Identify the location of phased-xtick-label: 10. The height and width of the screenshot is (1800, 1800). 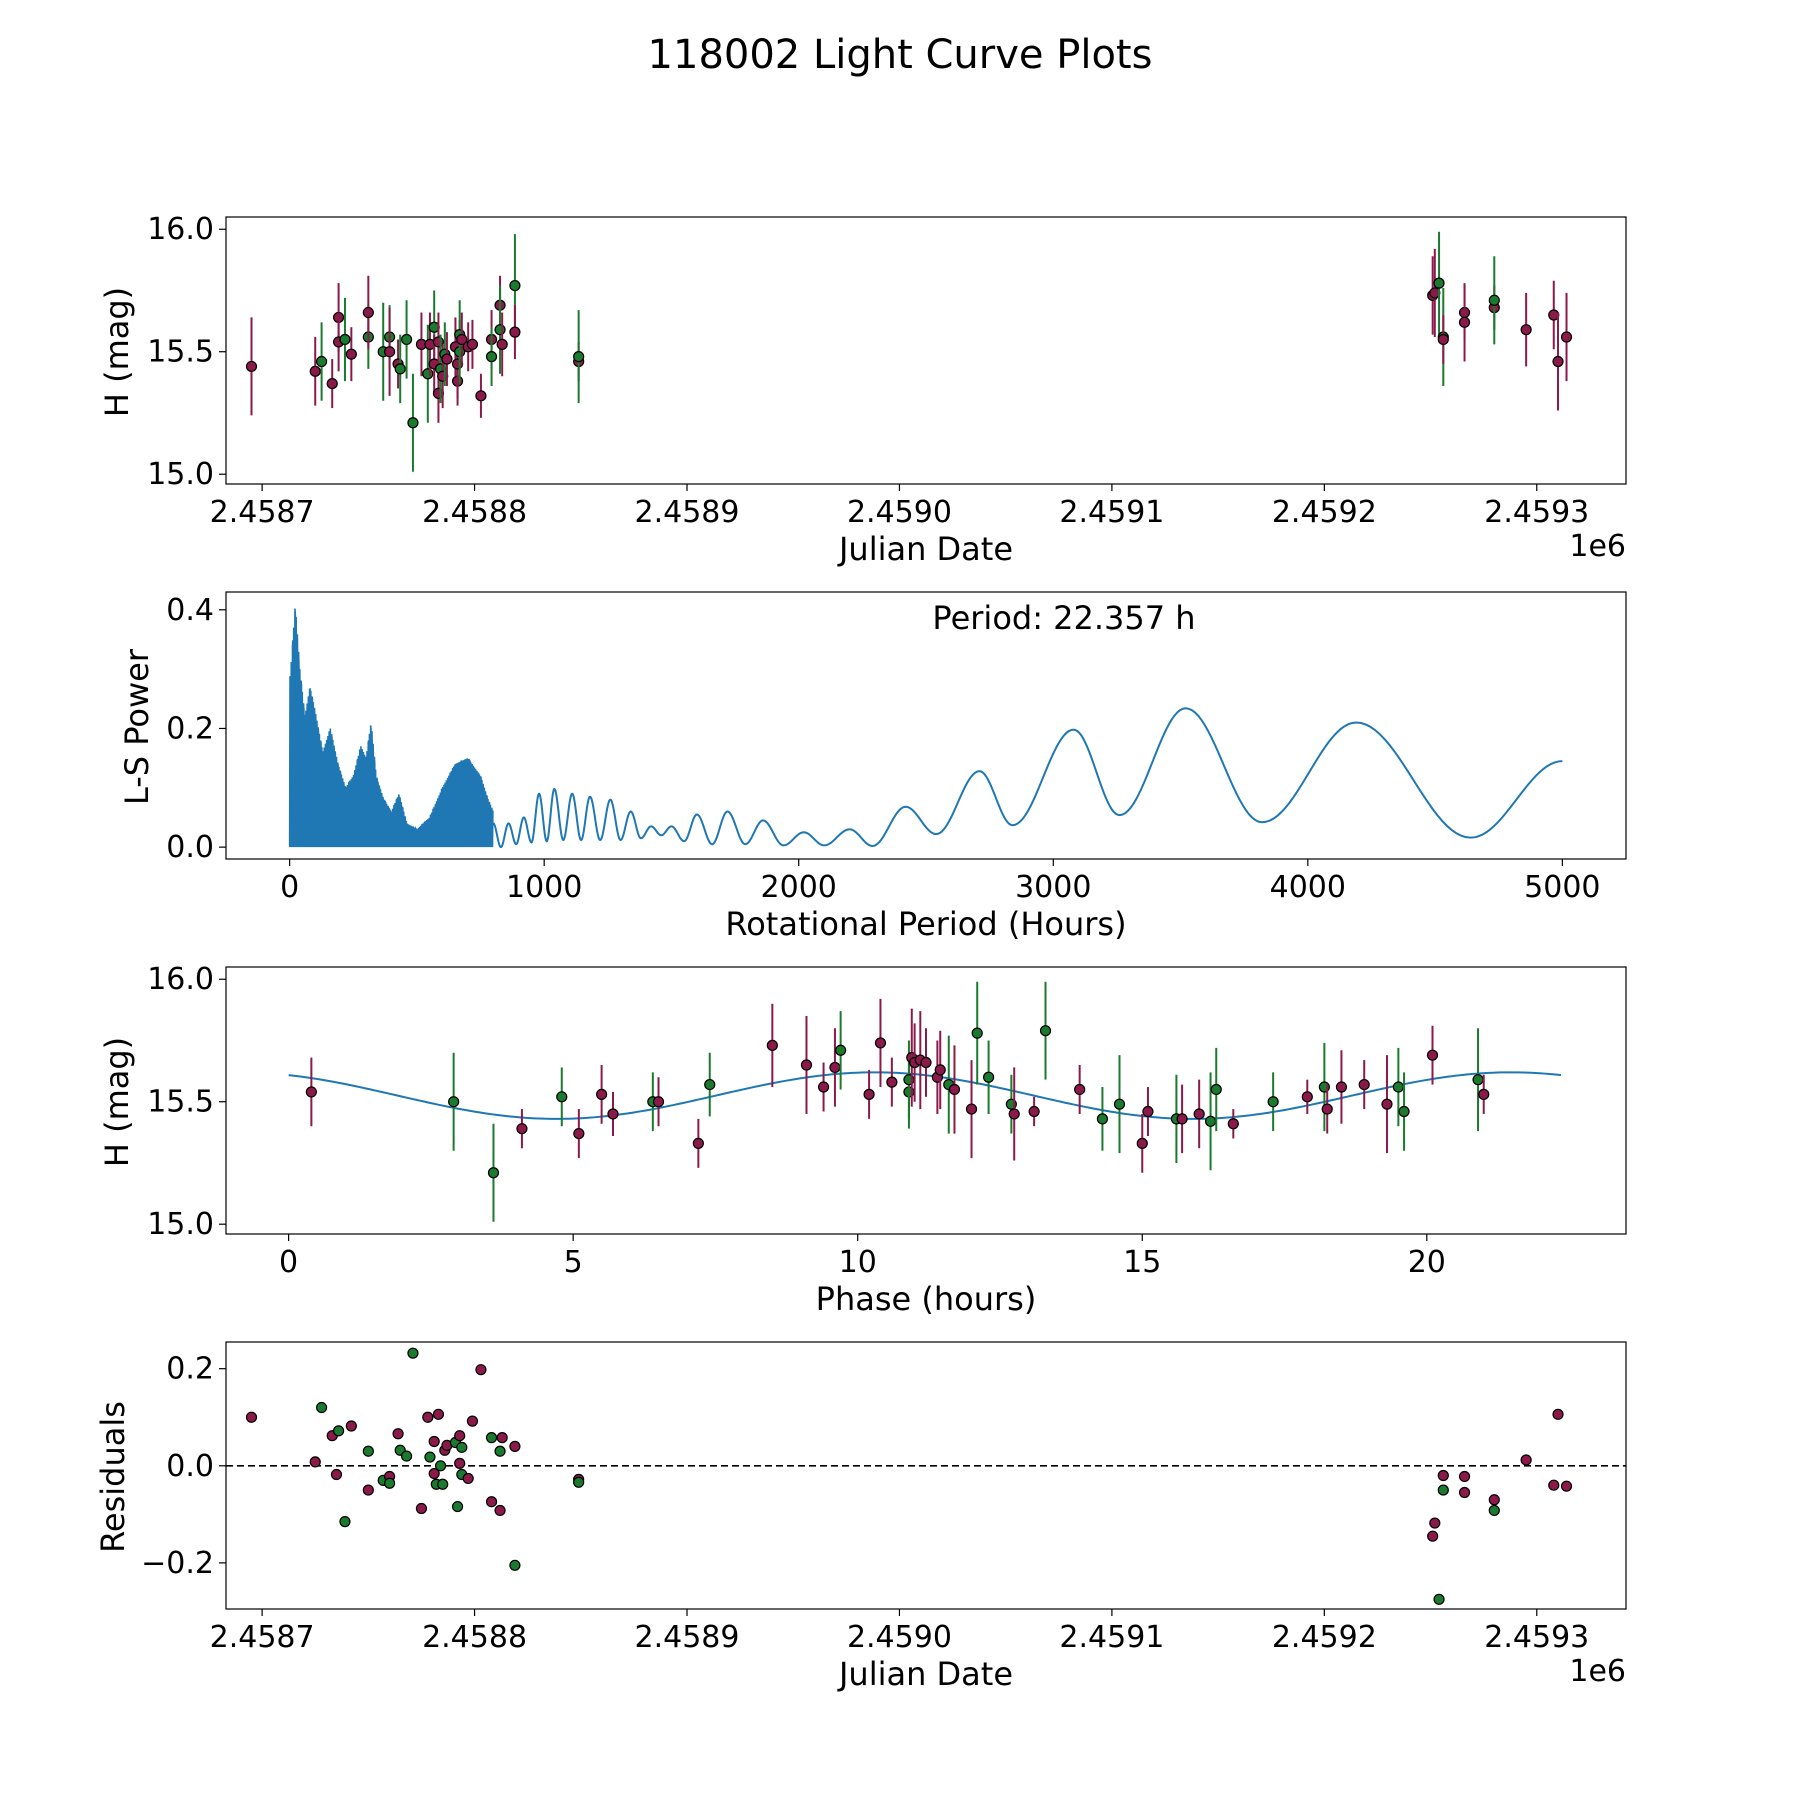
(858, 1262).